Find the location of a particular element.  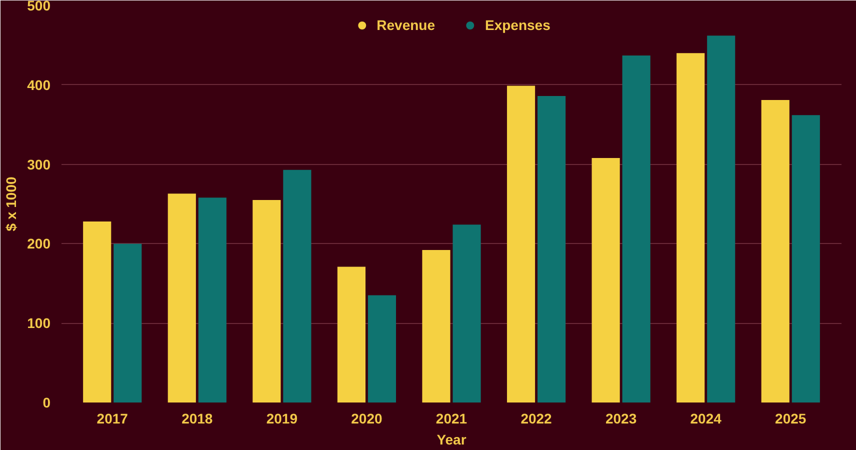

y-tick-label: 500 is located at coordinates (39, 7).